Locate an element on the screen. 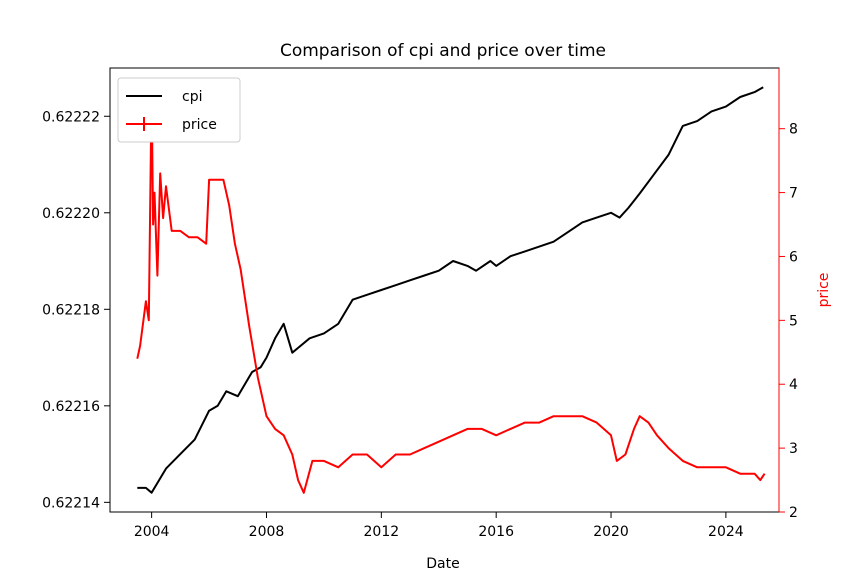 Image resolution: width=864 pixels, height=576 pixels. legend-label-cpi: cpi is located at coordinates (192, 97).